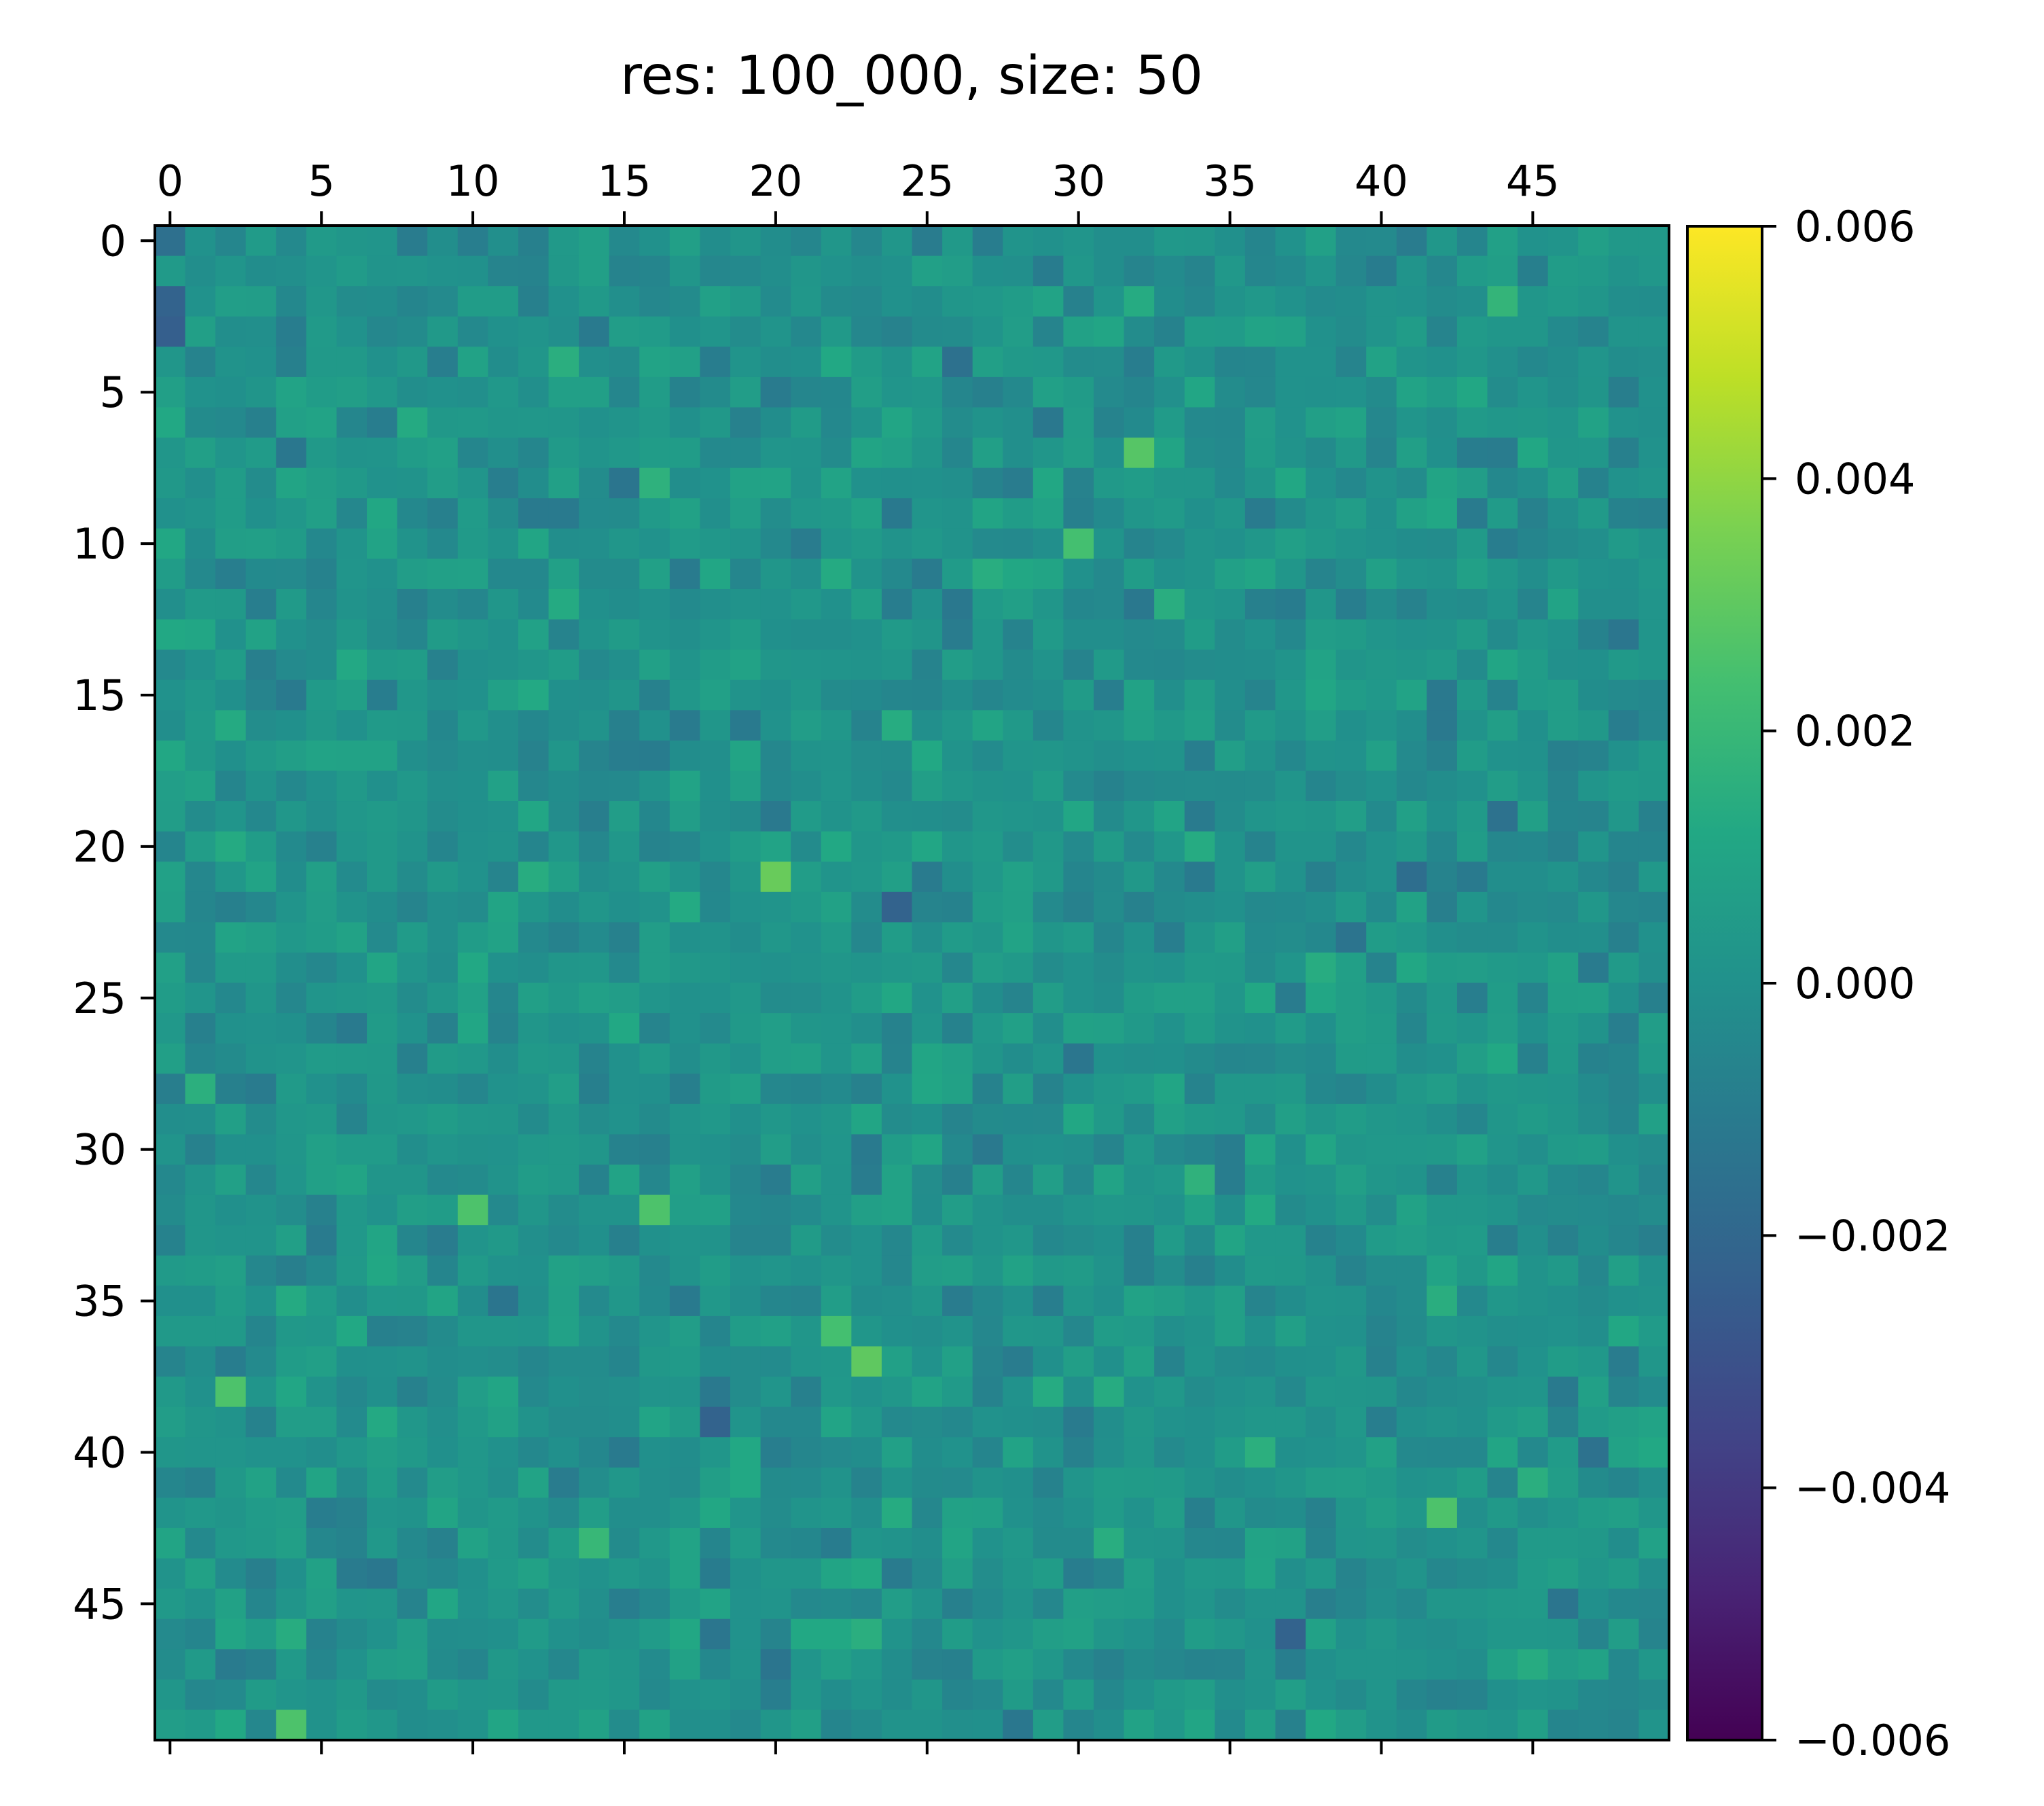 This screenshot has height=1806, width=2044. What do you see at coordinates (1855, 226) in the screenshot?
I see `colorbar-tick-label: 0.006` at bounding box center [1855, 226].